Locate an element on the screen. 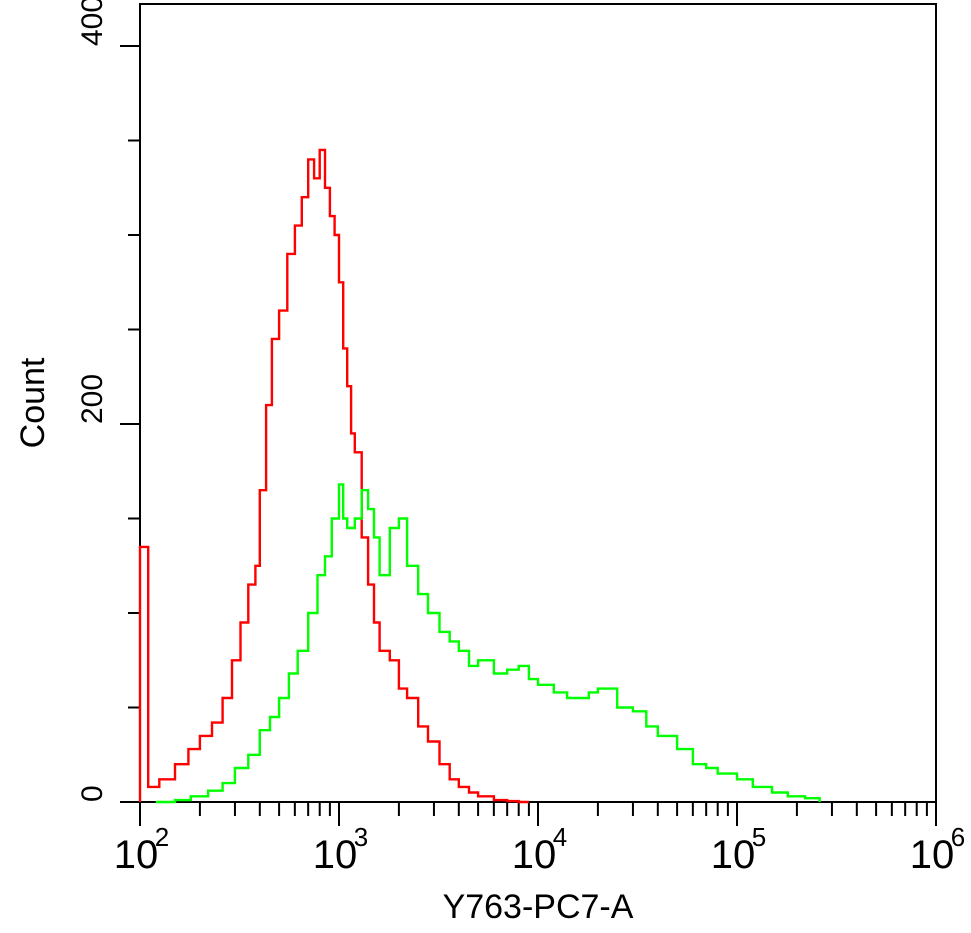  x-tick-label: 10² is located at coordinates (141, 849).